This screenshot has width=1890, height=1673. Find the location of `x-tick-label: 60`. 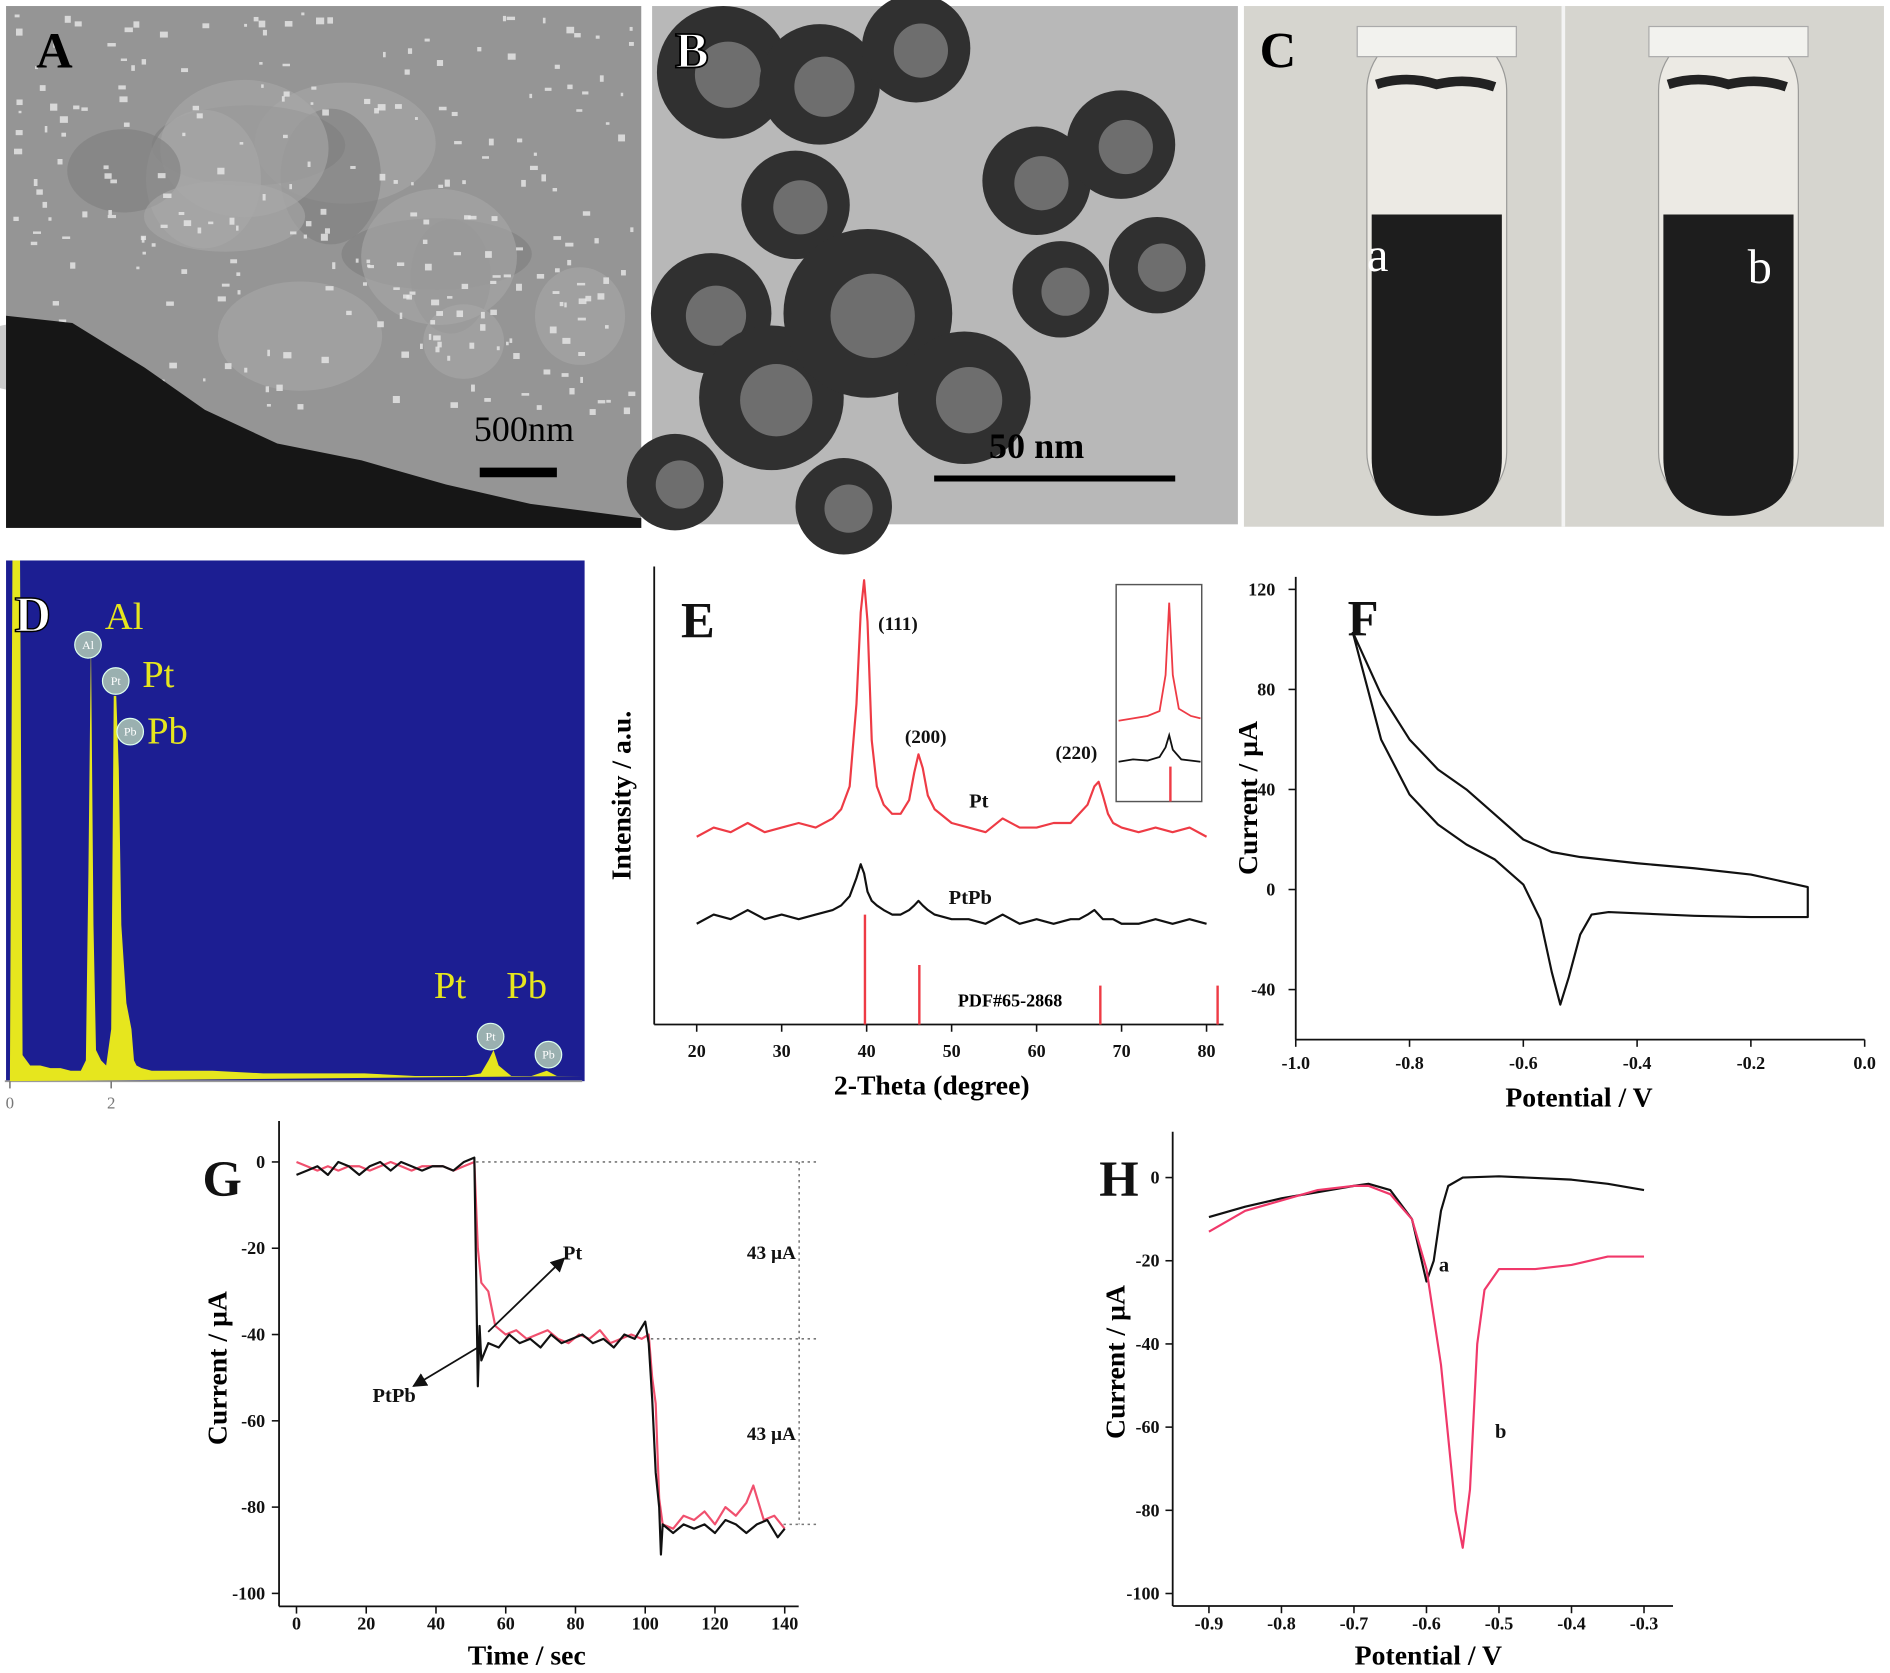

x-tick-label: 60 is located at coordinates (1037, 1051).